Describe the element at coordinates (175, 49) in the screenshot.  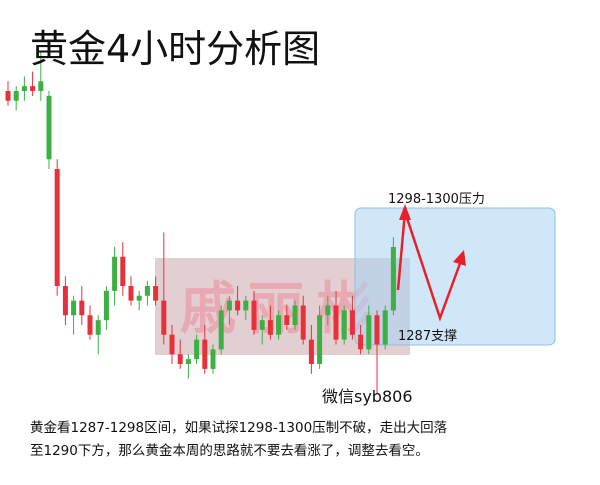
I see `chart-title: 黄金4小时分析图` at that location.